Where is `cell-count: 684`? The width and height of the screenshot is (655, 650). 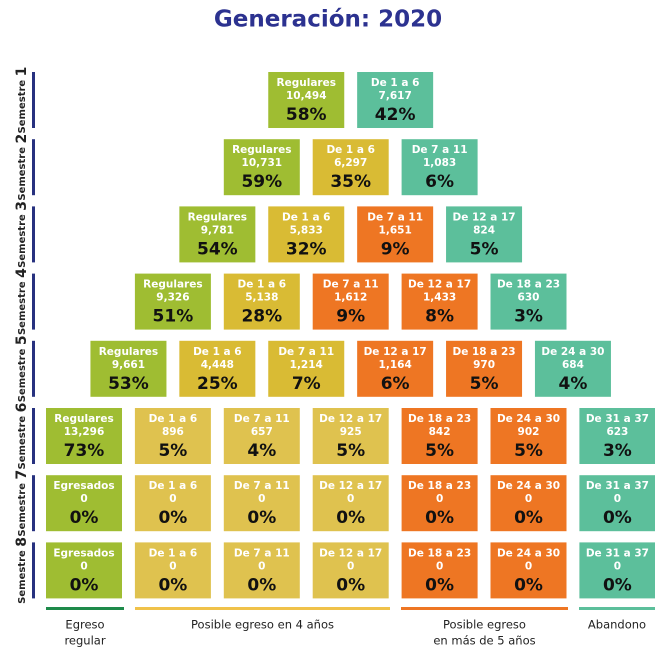
cell-count: 684 is located at coordinates (573, 365).